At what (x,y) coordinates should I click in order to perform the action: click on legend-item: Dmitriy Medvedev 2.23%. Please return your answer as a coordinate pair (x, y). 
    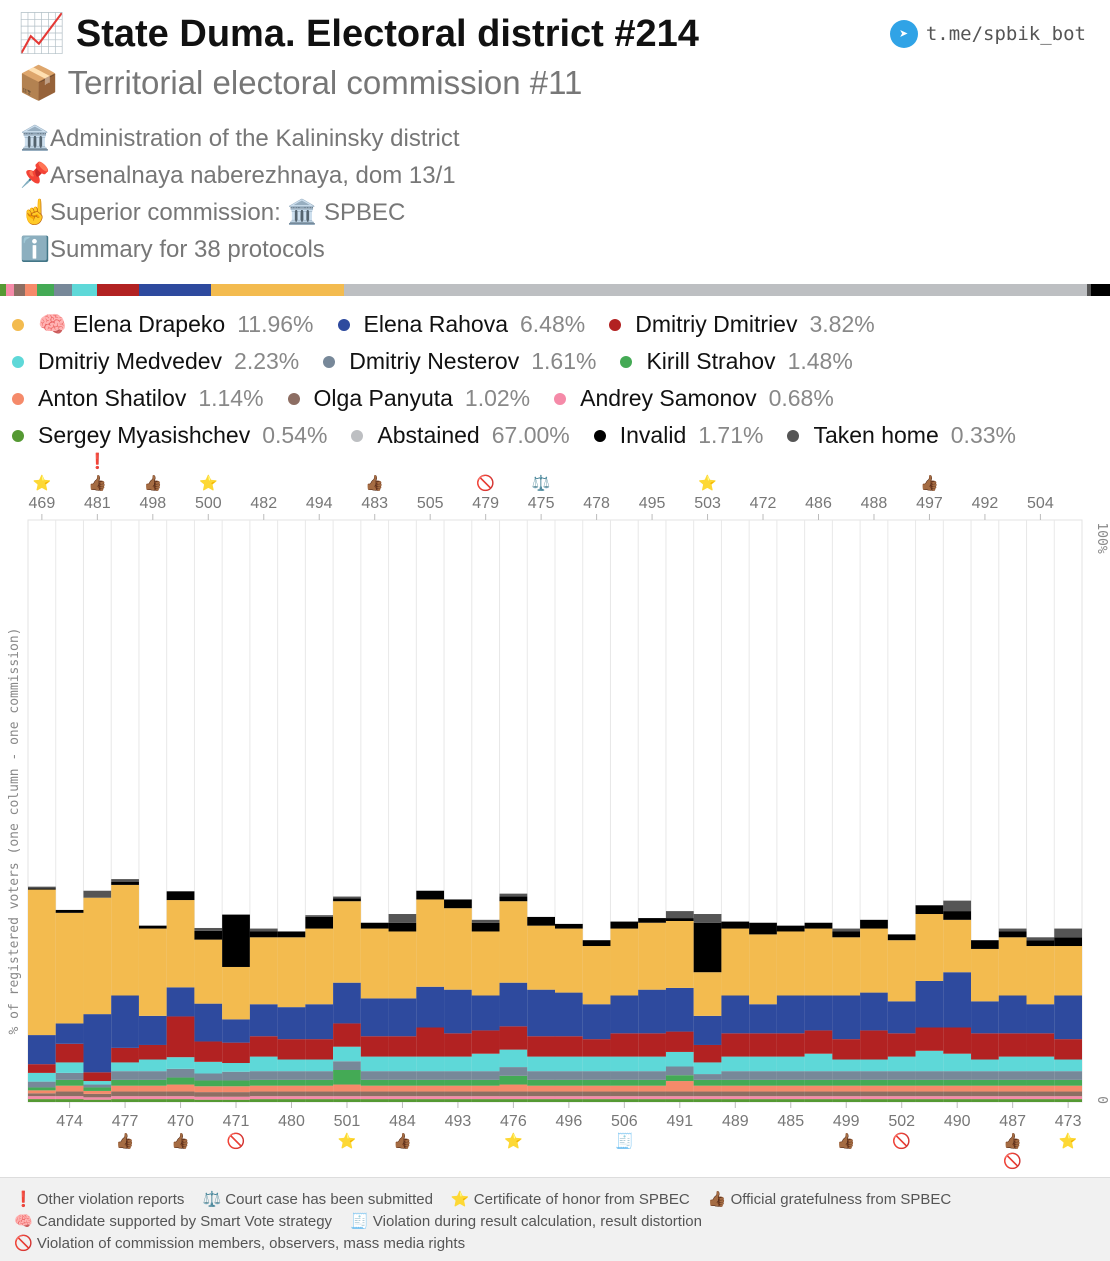
    Looking at the image, I should click on (155, 361).